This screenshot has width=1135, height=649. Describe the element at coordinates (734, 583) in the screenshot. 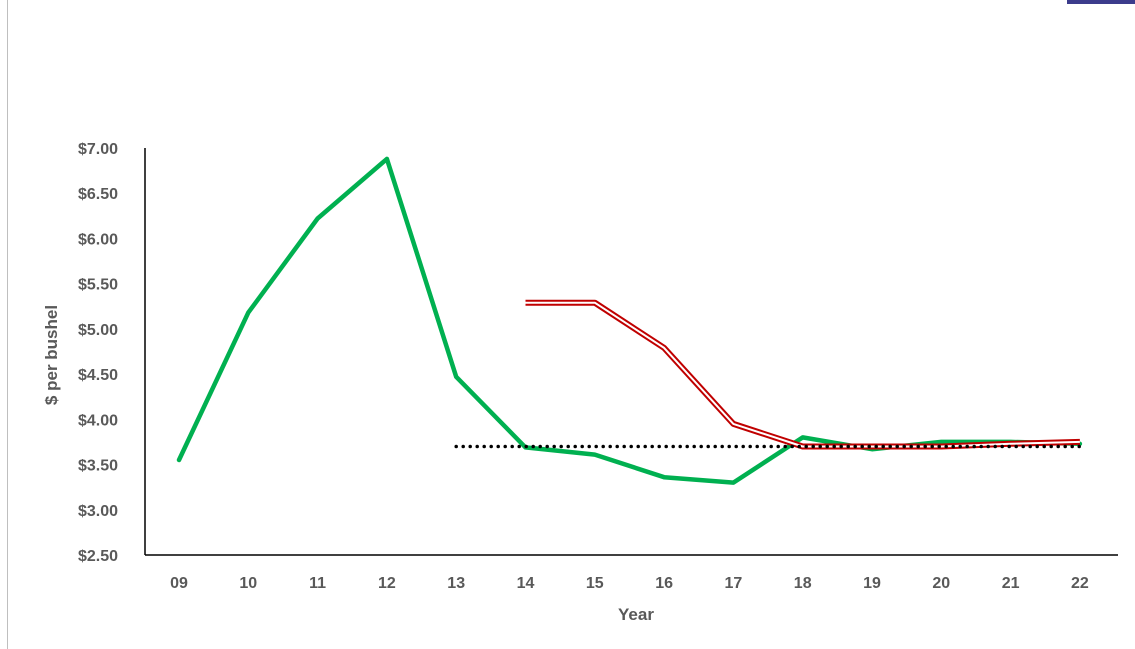

I see `x-tick-label: 17` at that location.